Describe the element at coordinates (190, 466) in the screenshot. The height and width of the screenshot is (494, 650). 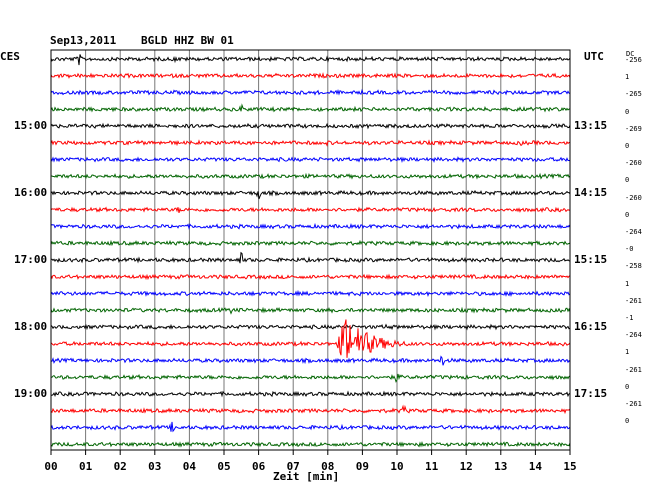
I see `x-tick-label: 04` at that location.